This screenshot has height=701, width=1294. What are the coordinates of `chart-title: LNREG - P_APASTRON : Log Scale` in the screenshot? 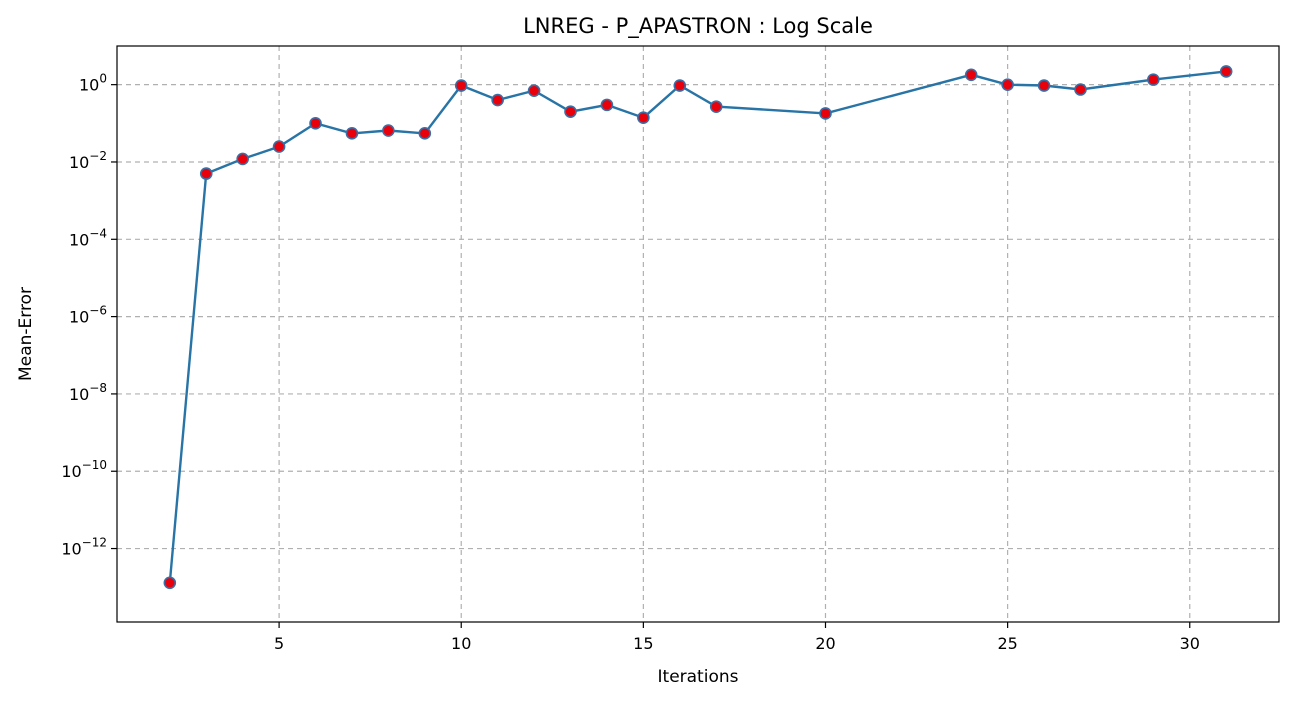 It's located at (698, 26).